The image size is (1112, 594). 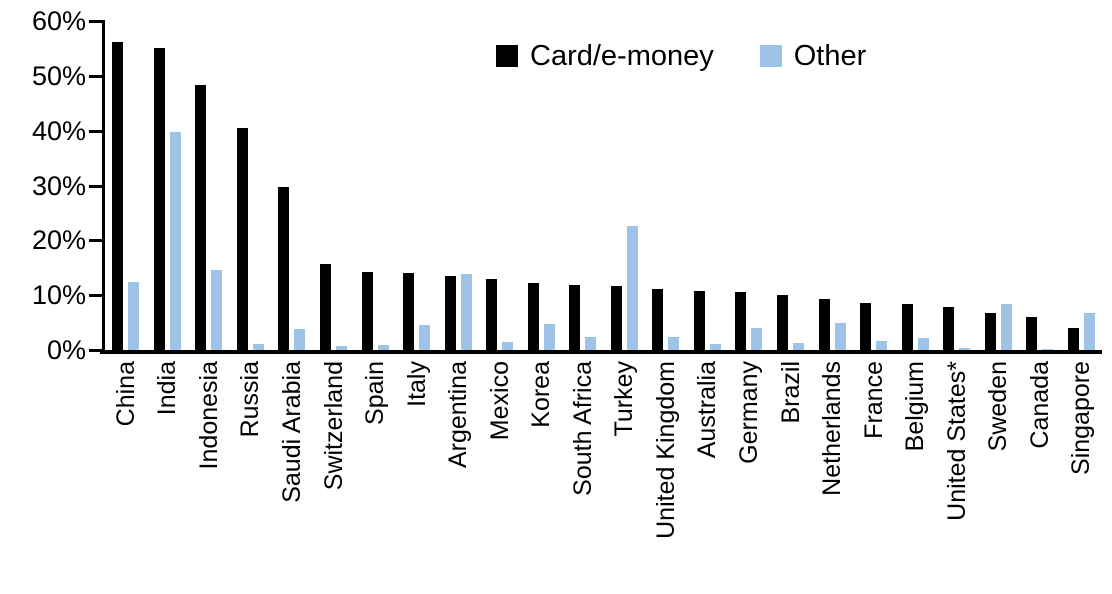 What do you see at coordinates (998, 406) in the screenshot?
I see `x-axis-label: Sweden` at bounding box center [998, 406].